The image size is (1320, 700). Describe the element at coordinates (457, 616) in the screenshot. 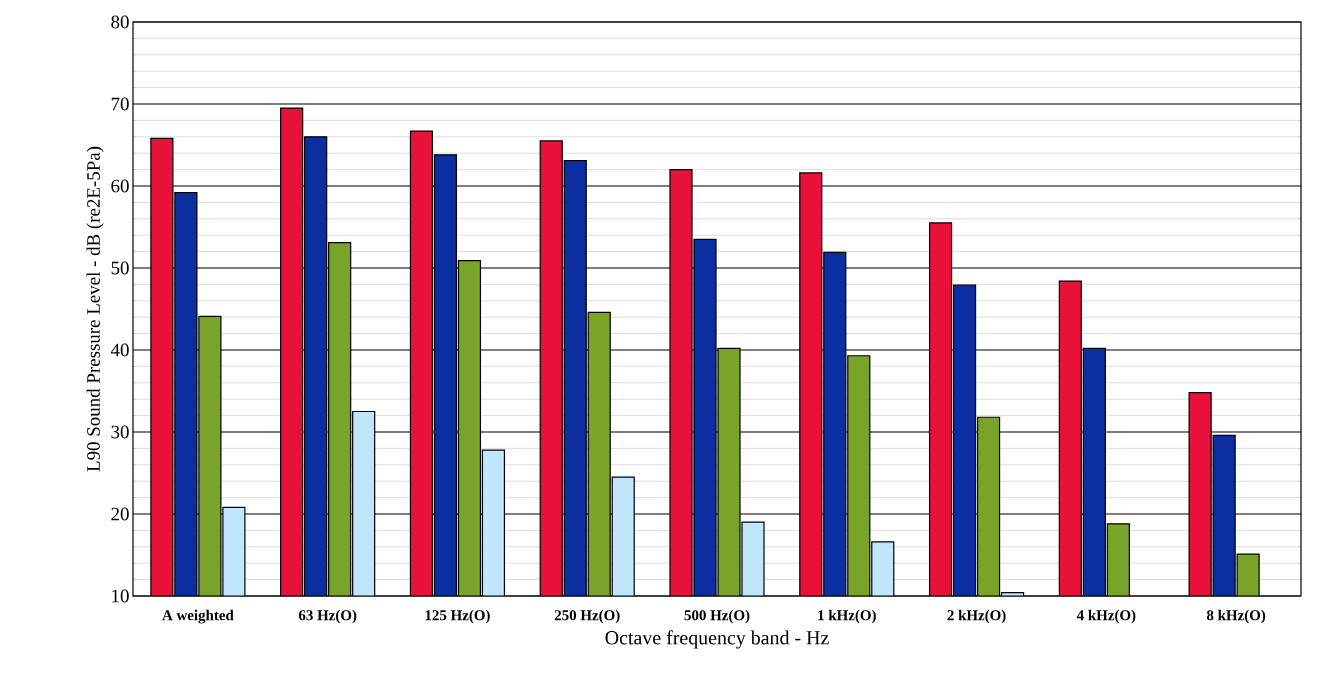

I see `x-tick-label: 125 Hz(O)` at that location.